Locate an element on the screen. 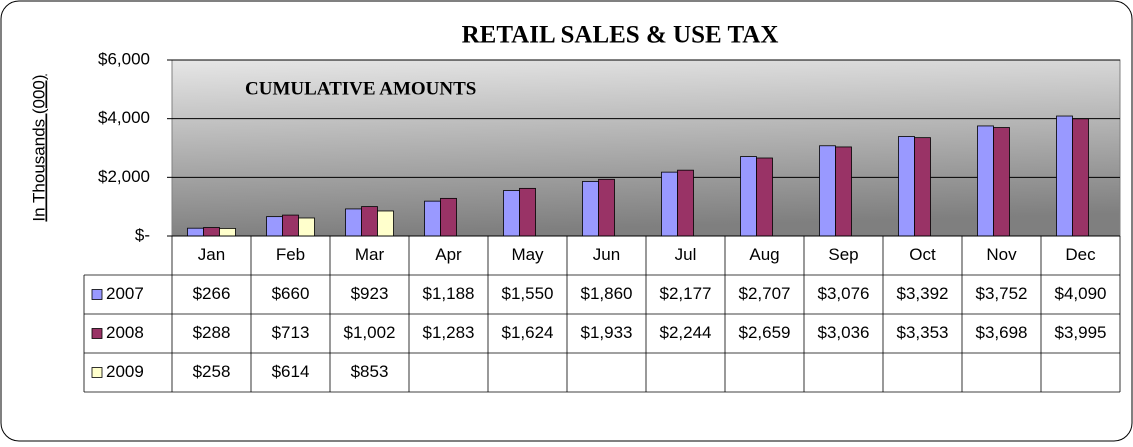  table-cell: $660 is located at coordinates (291, 293).